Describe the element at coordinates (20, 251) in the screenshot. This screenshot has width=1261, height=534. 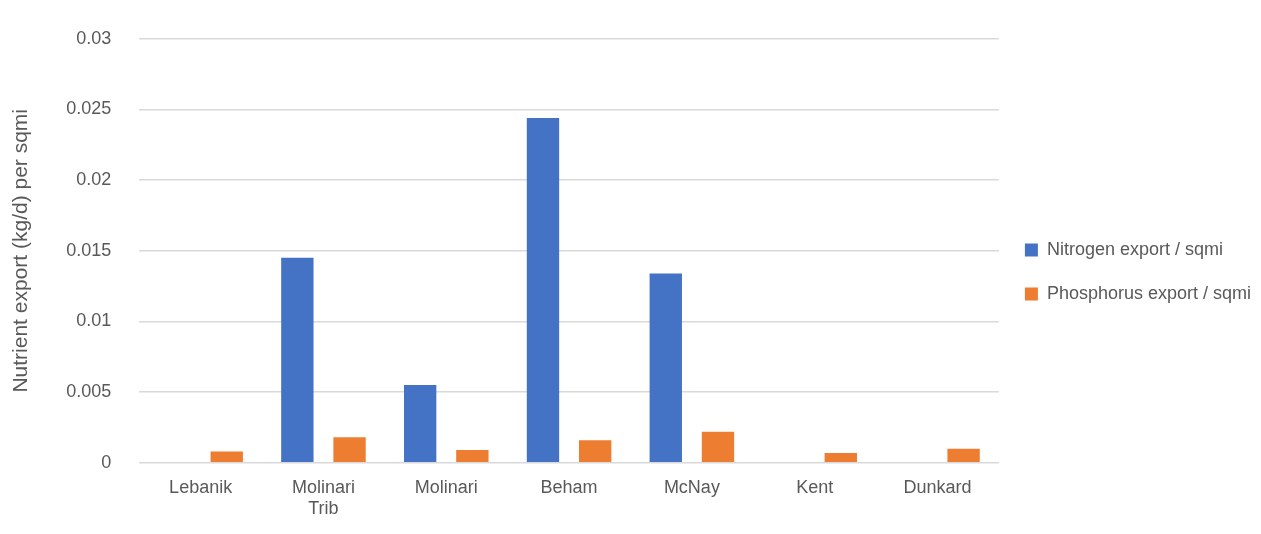
I see `y-axis-title: Nutrient export (kg/d) per sqmi` at that location.